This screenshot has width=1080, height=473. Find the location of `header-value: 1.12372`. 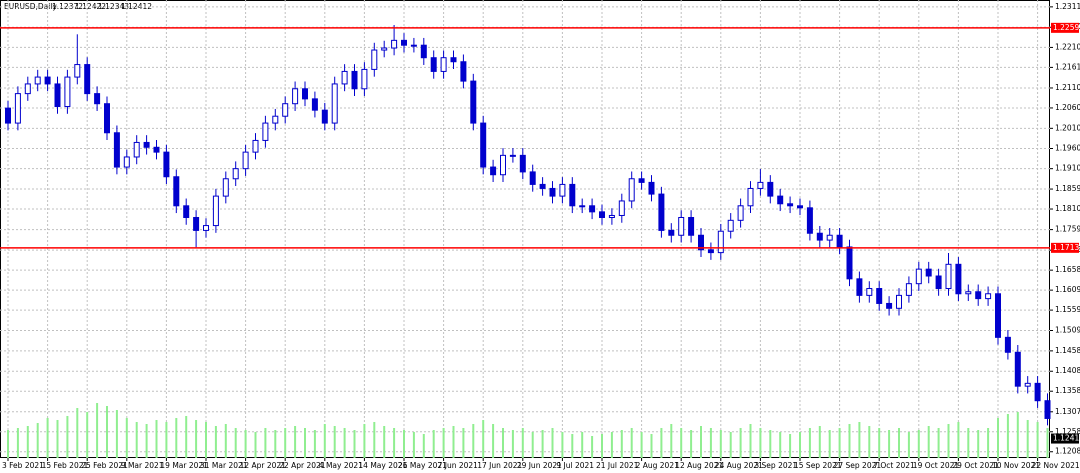

header-value: 1.12372 is located at coordinates (67, 6).